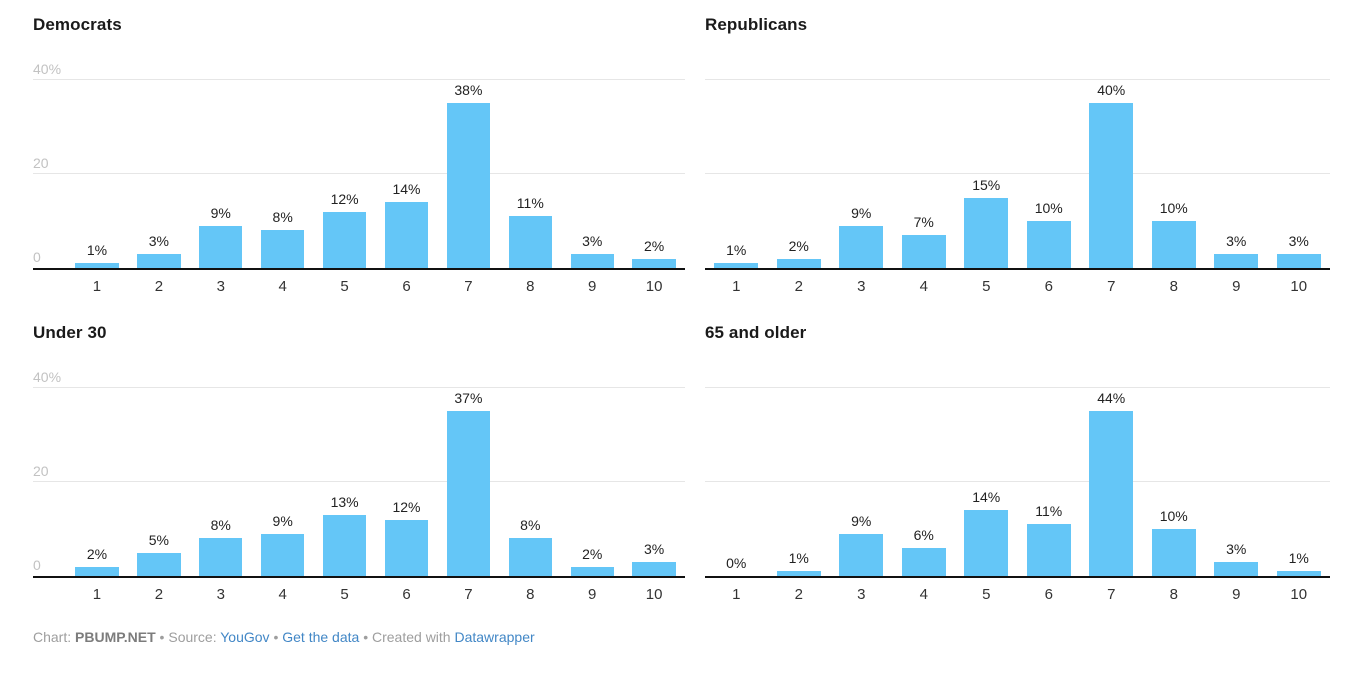  Describe the element at coordinates (70, 332) in the screenshot. I see `chart-title: Under 30` at that location.